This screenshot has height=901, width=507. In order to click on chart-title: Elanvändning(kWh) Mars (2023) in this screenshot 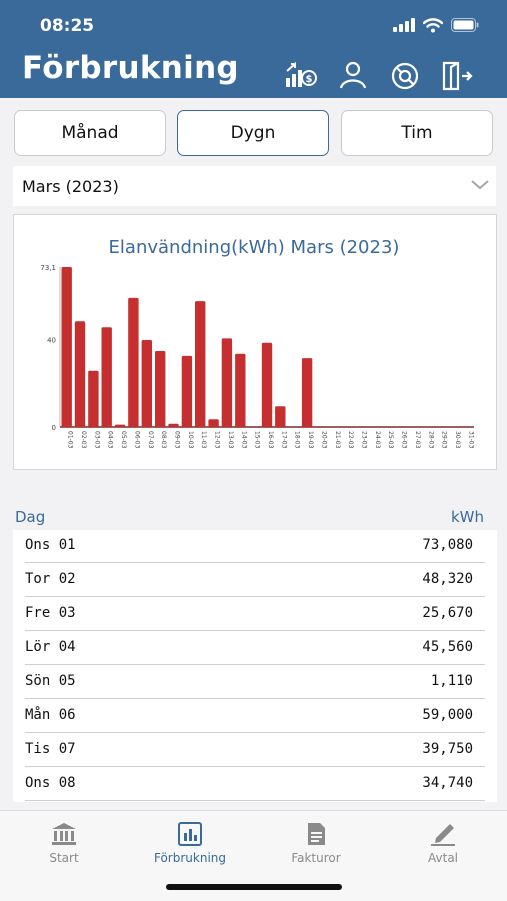, I will do `click(254, 247)`.